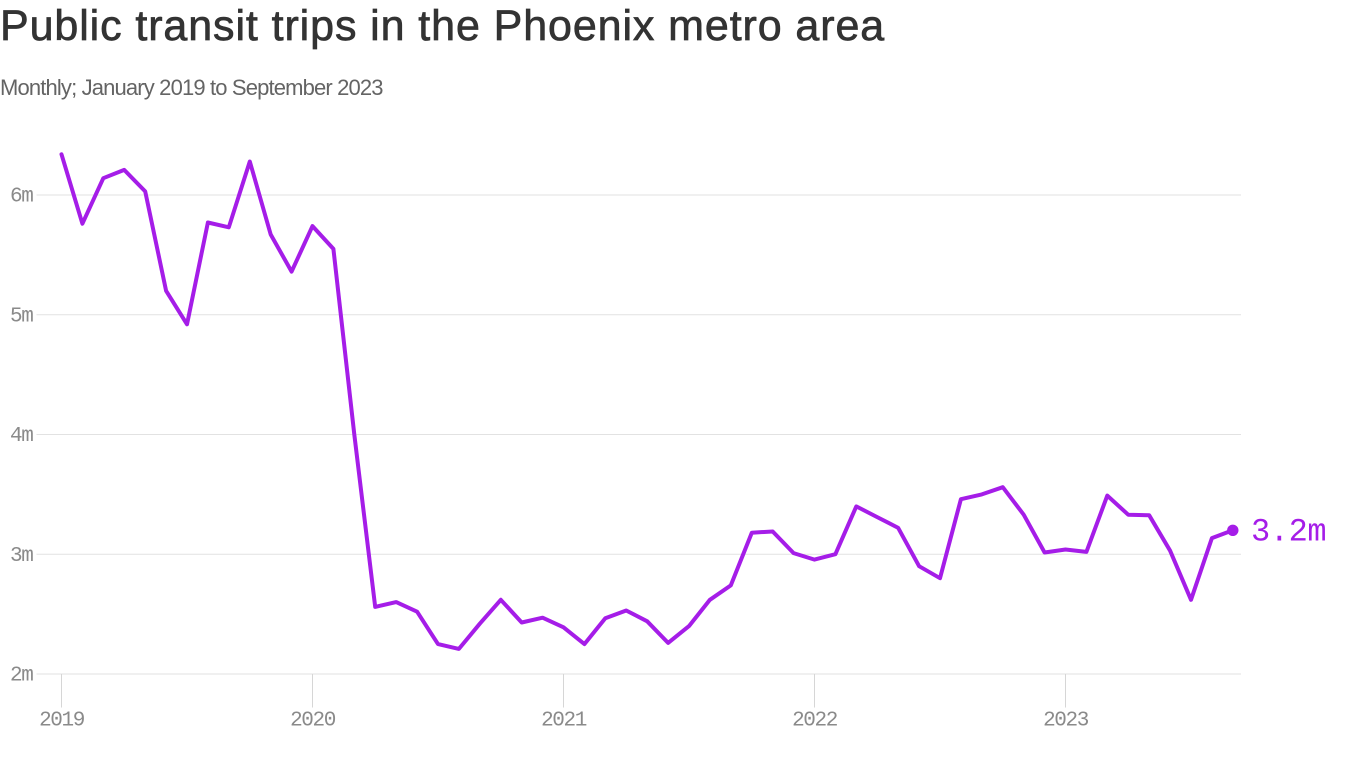 Image resolution: width=1366 pixels, height=768 pixels. What do you see at coordinates (313, 721) in the screenshot?
I see `svg-text: 2020` at bounding box center [313, 721].